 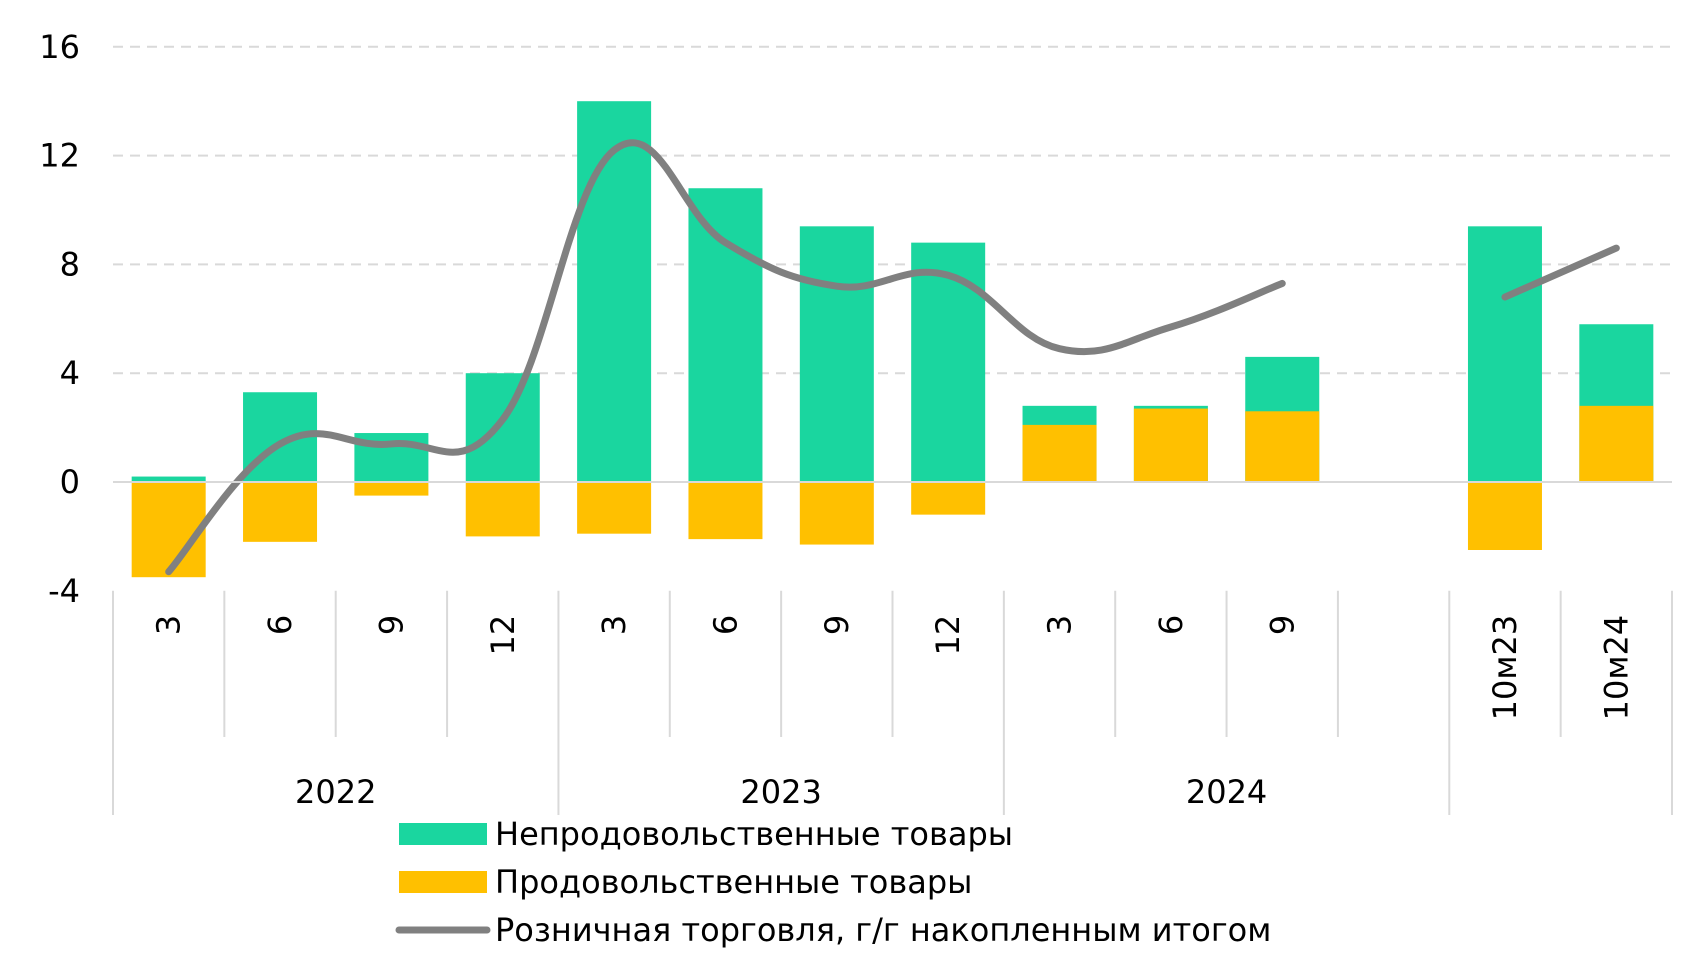 I want to click on y-tick-label: 12, so click(x=59, y=156).